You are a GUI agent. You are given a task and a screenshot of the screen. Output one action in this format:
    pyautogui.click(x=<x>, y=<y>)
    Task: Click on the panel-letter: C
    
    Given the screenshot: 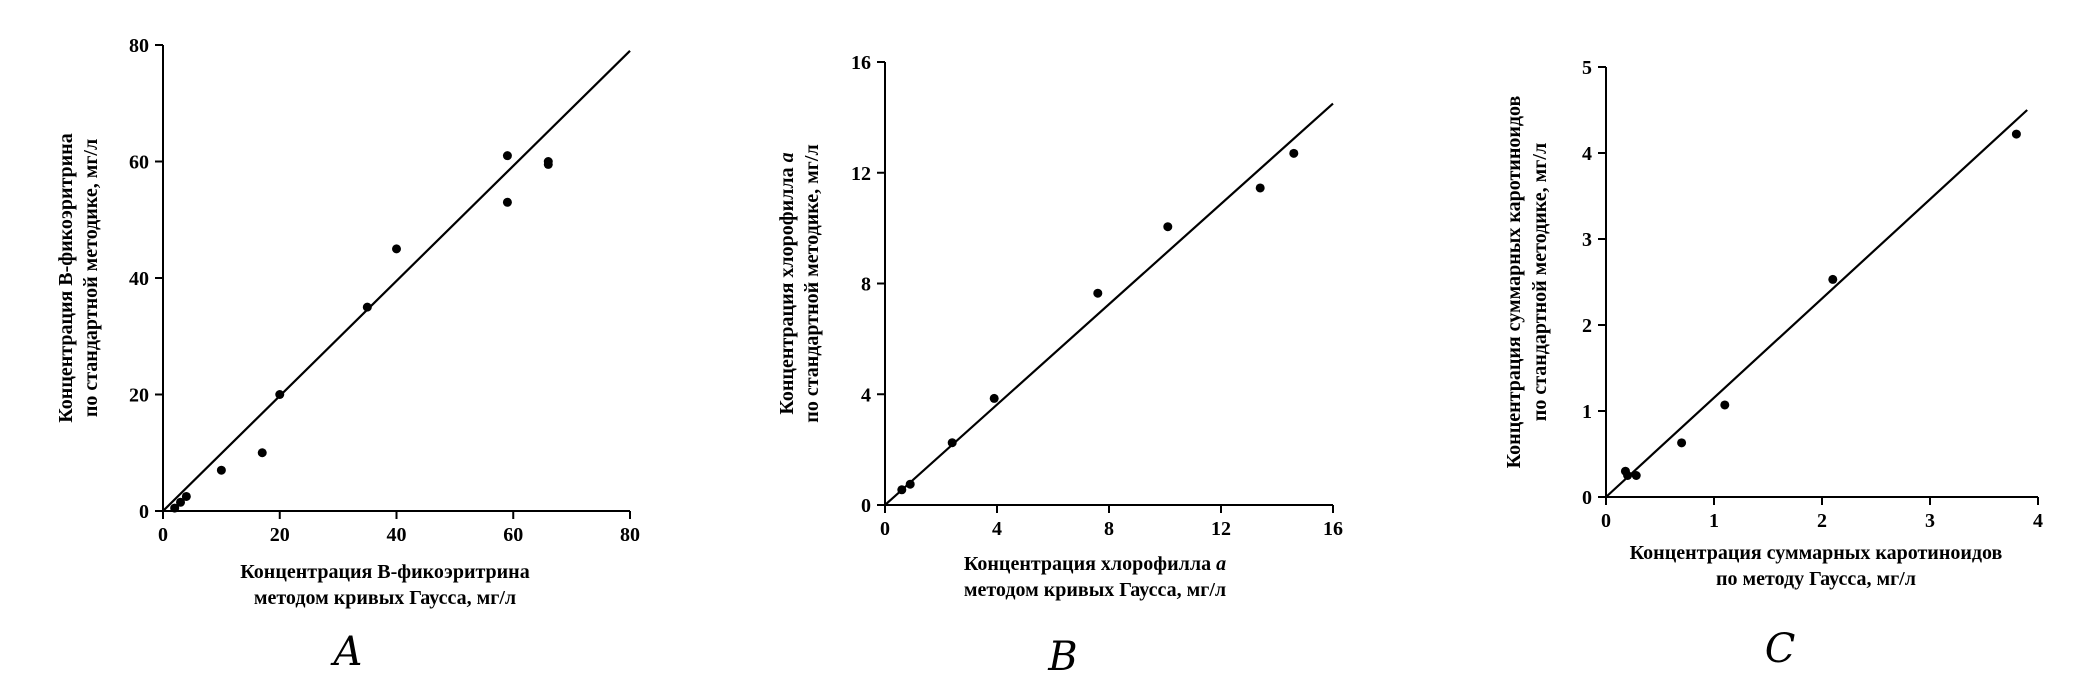 What is the action you would take?
    pyautogui.click(x=1780, y=649)
    